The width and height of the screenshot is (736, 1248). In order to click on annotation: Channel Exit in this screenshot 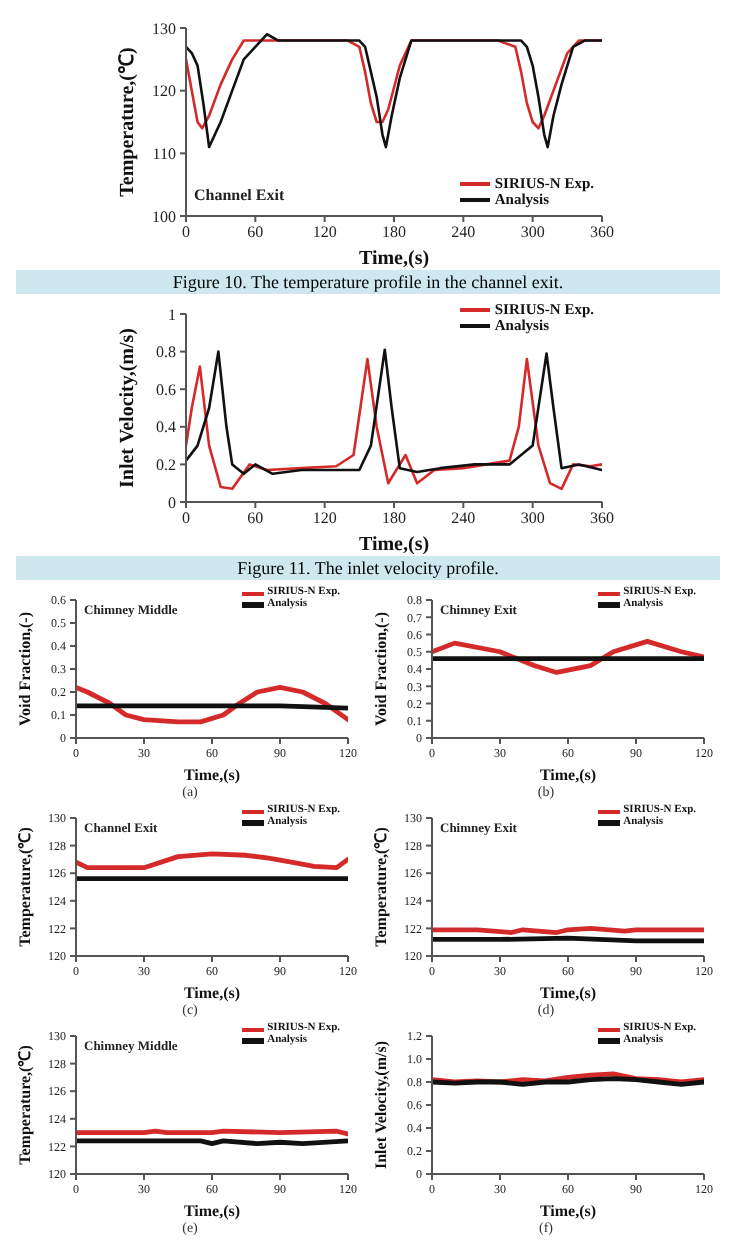, I will do `click(239, 195)`.